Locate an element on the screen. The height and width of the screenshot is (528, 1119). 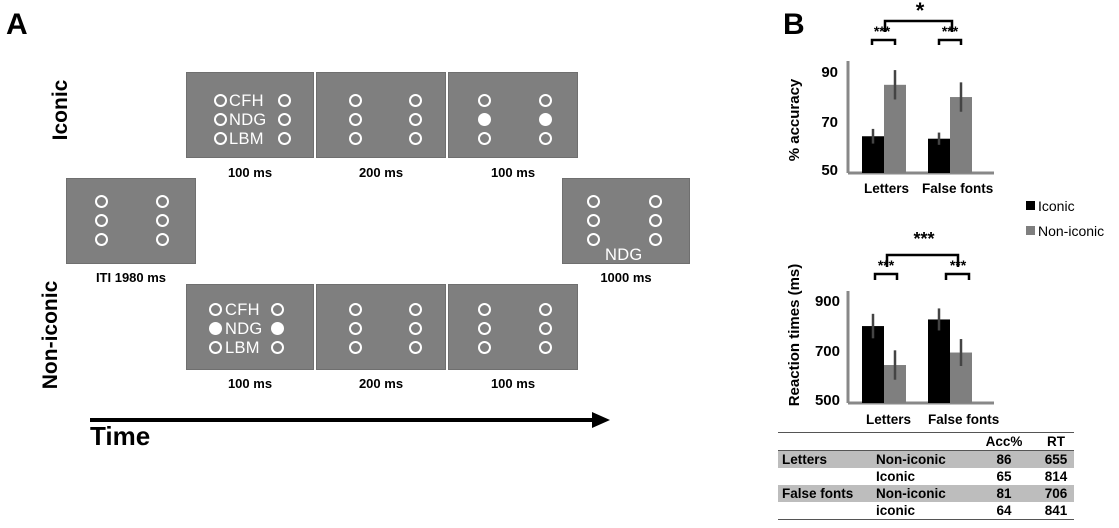
table-cell: 86 is located at coordinates (1004, 459).